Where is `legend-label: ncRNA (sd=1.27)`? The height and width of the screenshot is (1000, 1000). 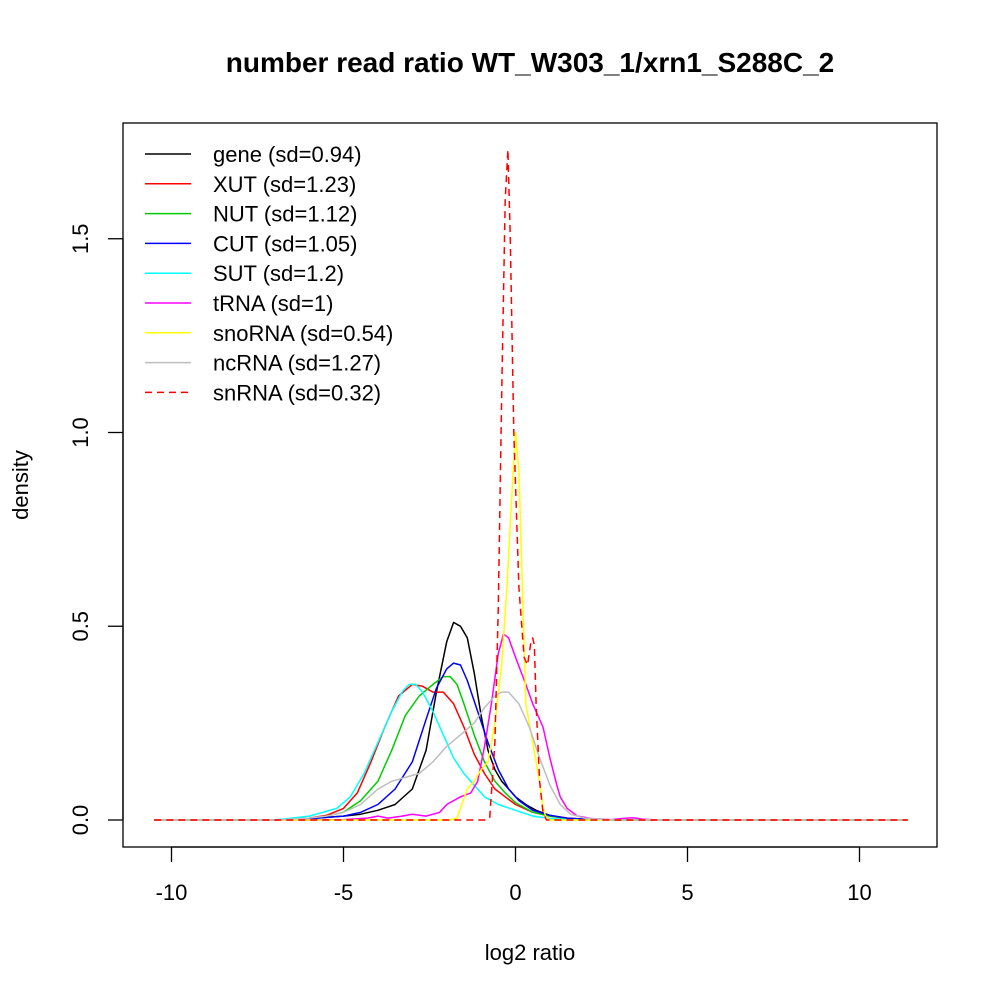
legend-label: ncRNA (sd=1.27) is located at coordinates (297, 363).